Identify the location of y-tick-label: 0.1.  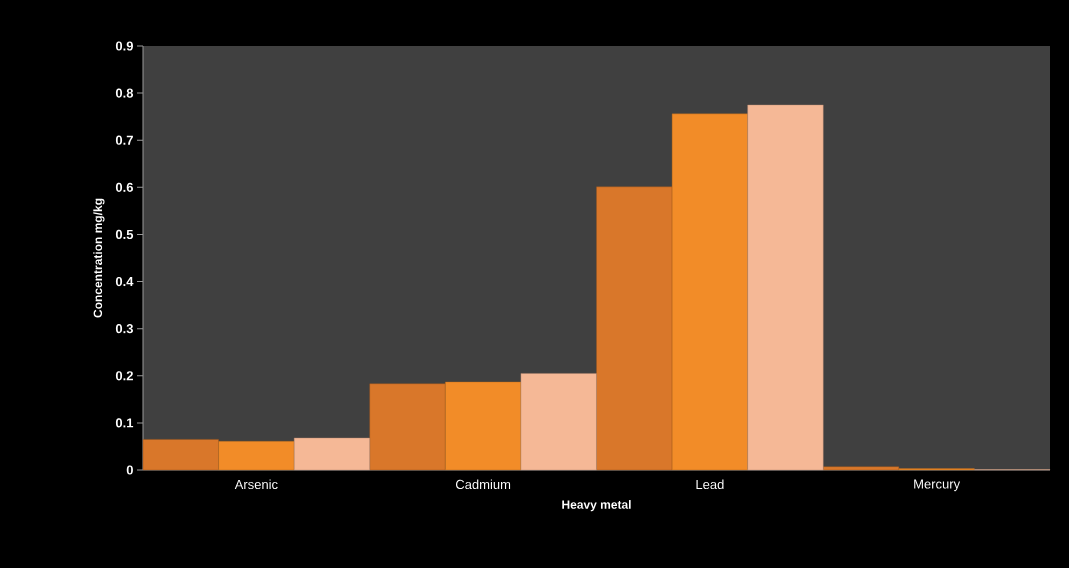
(124, 423).